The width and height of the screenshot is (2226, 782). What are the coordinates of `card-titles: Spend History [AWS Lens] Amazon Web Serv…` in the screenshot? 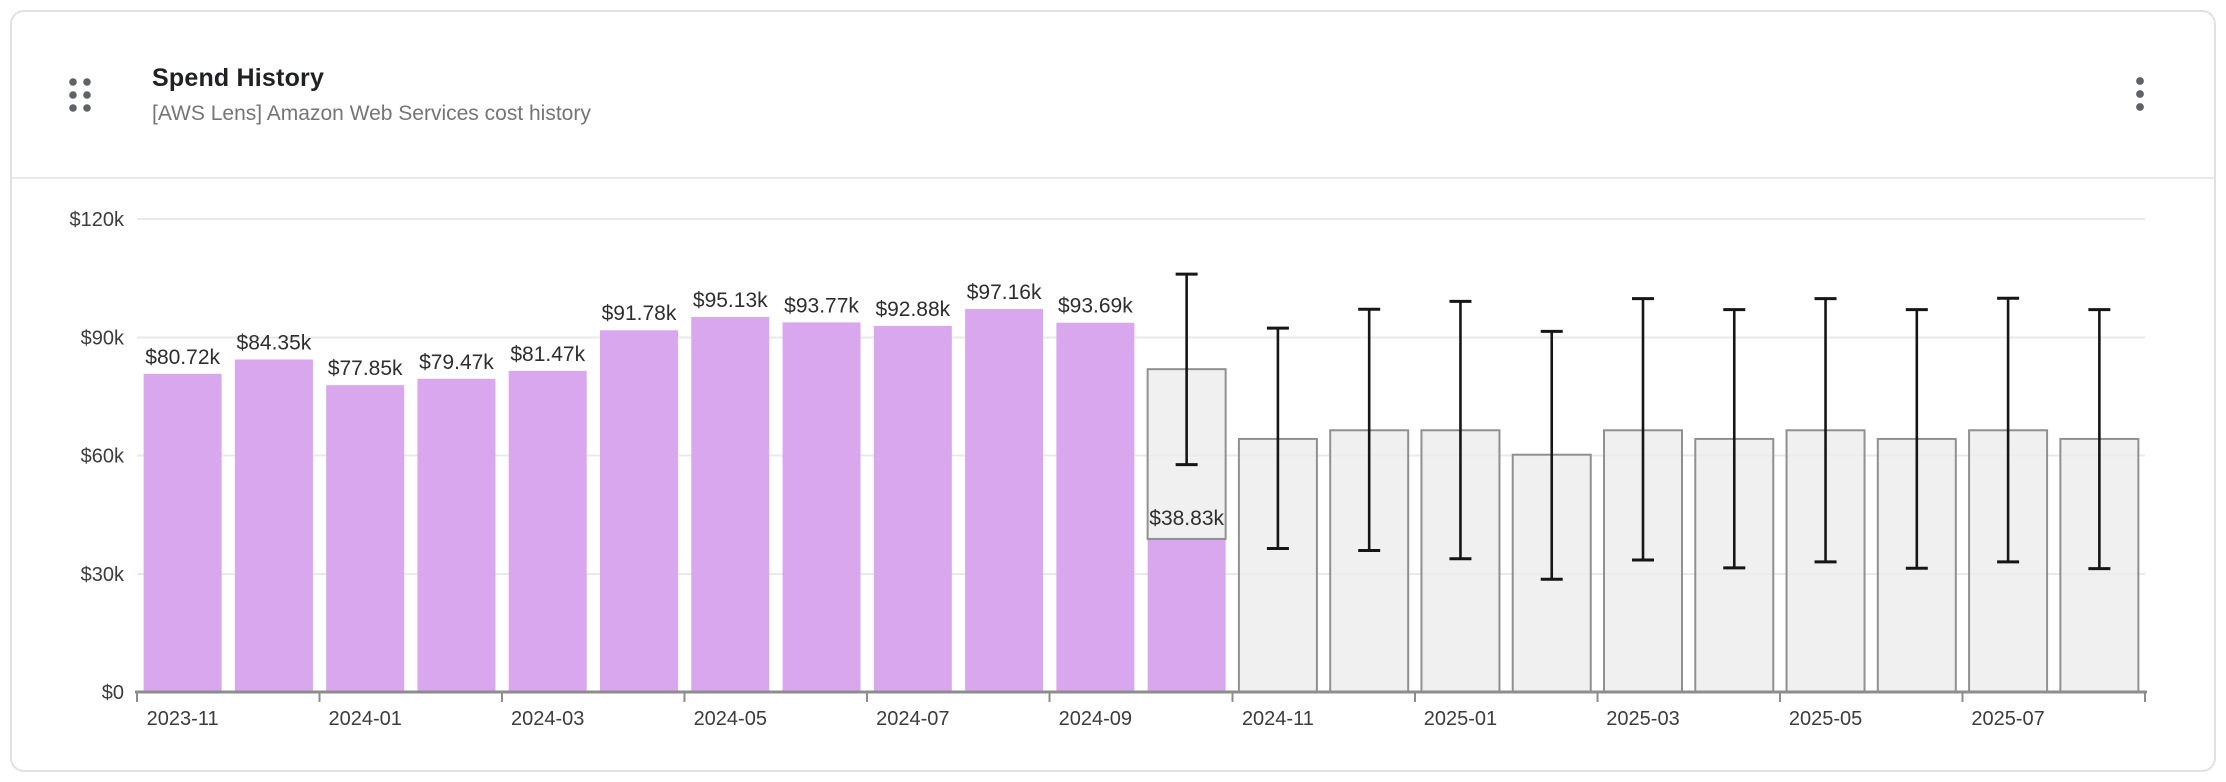 It's located at (1140, 95).